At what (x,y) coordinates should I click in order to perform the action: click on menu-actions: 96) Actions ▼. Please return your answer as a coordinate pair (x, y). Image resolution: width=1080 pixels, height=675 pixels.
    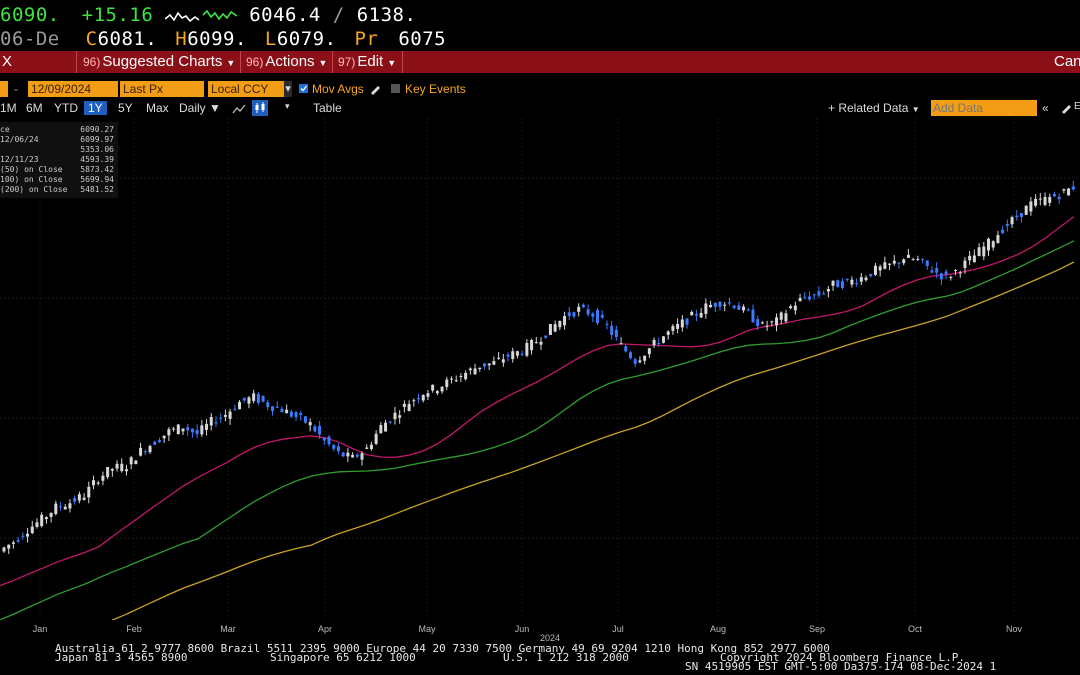
    Looking at the image, I should click on (286, 61).